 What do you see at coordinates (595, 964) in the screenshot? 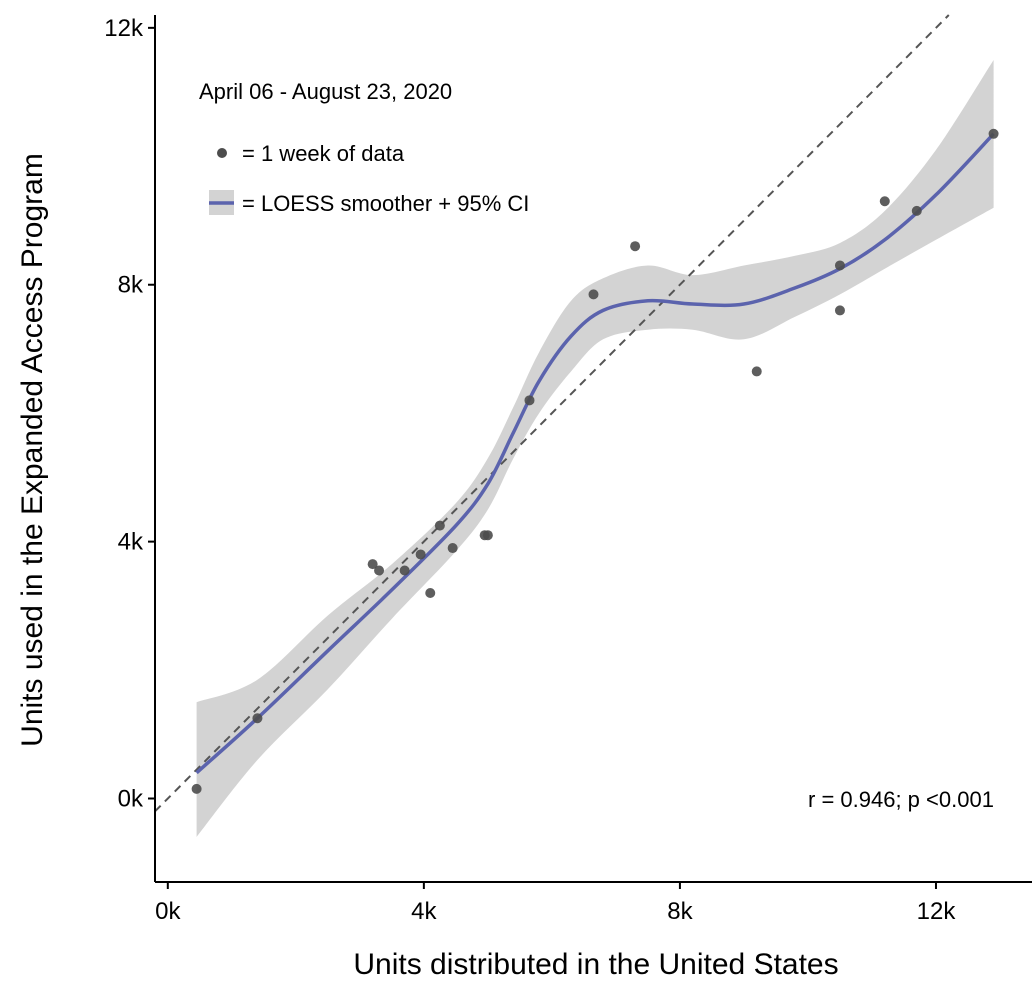
I see `x-axis-title: Units distributed in the United States` at bounding box center [595, 964].